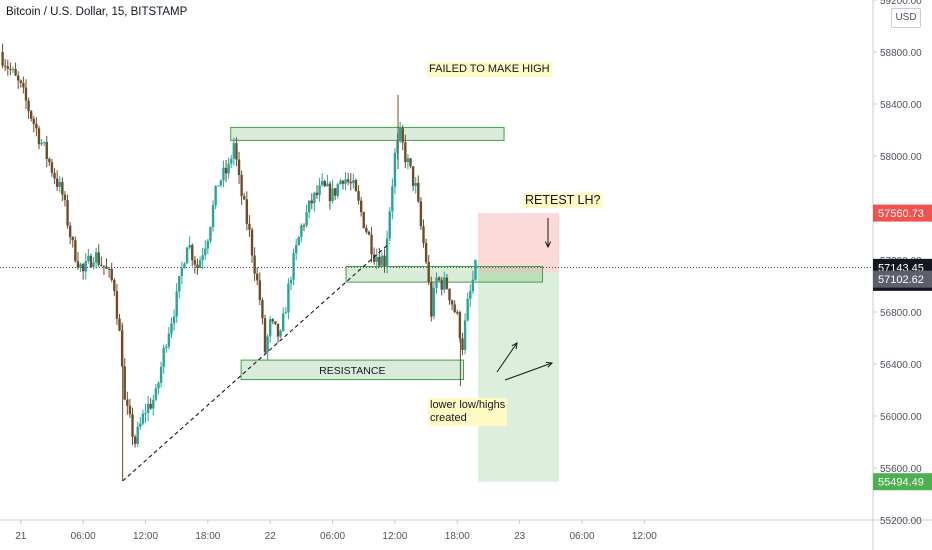 This screenshot has height=550, width=932. What do you see at coordinates (906, 18) in the screenshot?
I see `currency-button: USD` at bounding box center [906, 18].